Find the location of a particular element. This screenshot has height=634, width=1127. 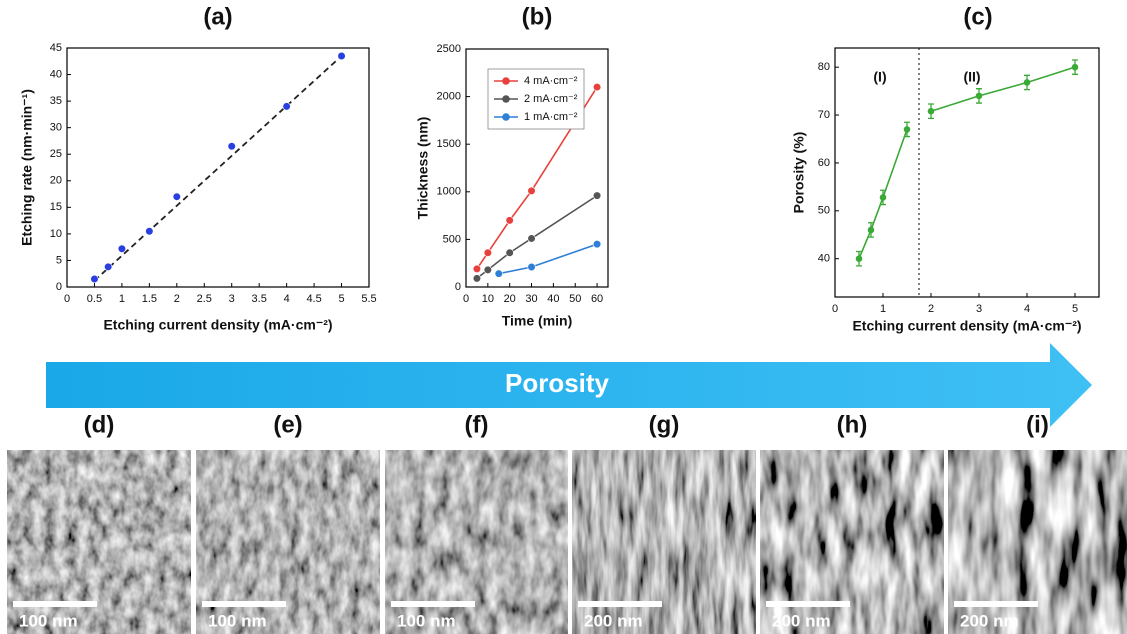

legend-label: 4 mA·cm⁻² is located at coordinates (551, 81).